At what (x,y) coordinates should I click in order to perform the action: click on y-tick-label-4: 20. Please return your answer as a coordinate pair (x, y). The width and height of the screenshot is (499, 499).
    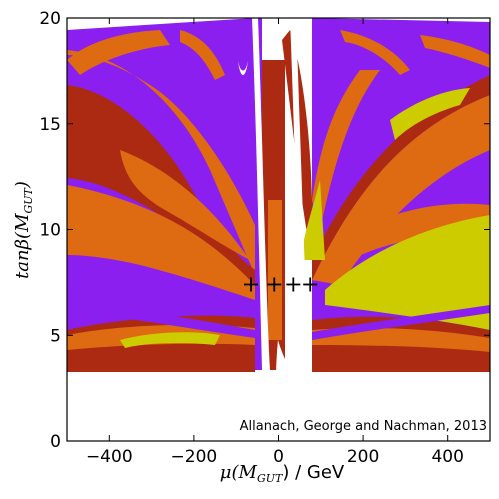
    Looking at the image, I should click on (50, 19).